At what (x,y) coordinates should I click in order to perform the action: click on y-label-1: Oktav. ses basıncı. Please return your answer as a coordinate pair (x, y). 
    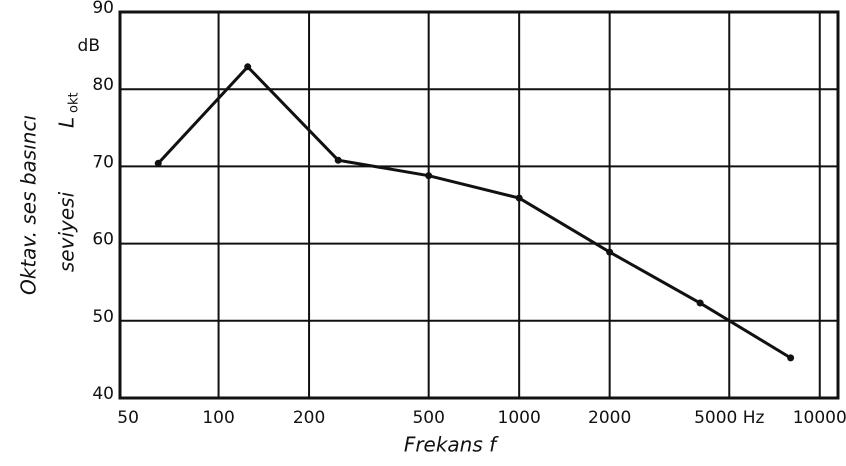
    Looking at the image, I should click on (29, 205).